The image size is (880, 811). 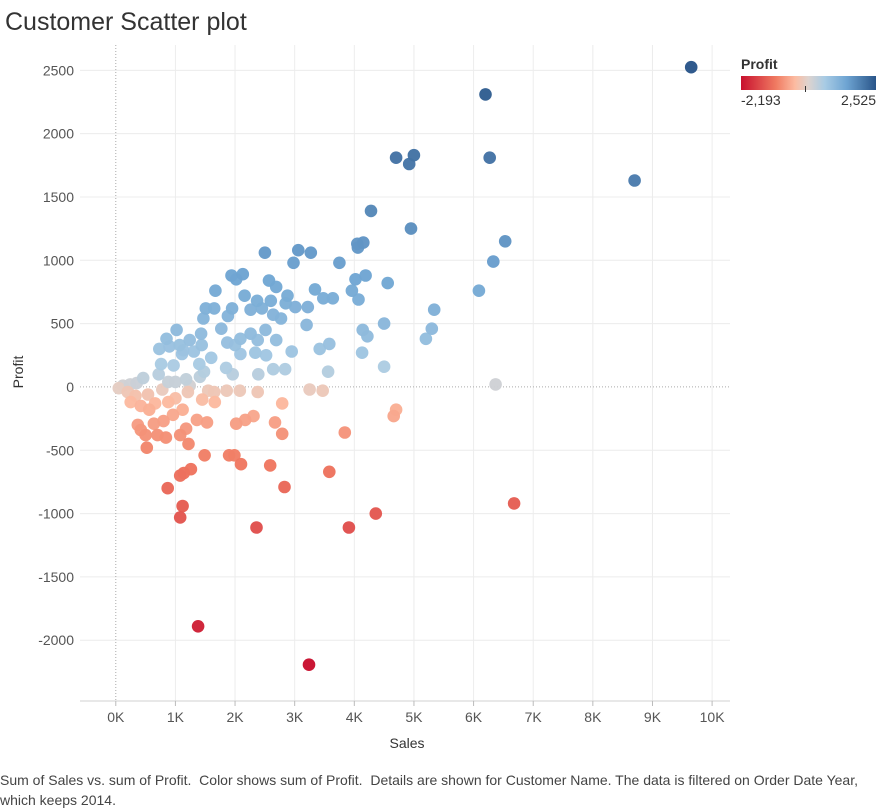 What do you see at coordinates (116, 717) in the screenshot?
I see `x-tick-label: 0K` at bounding box center [116, 717].